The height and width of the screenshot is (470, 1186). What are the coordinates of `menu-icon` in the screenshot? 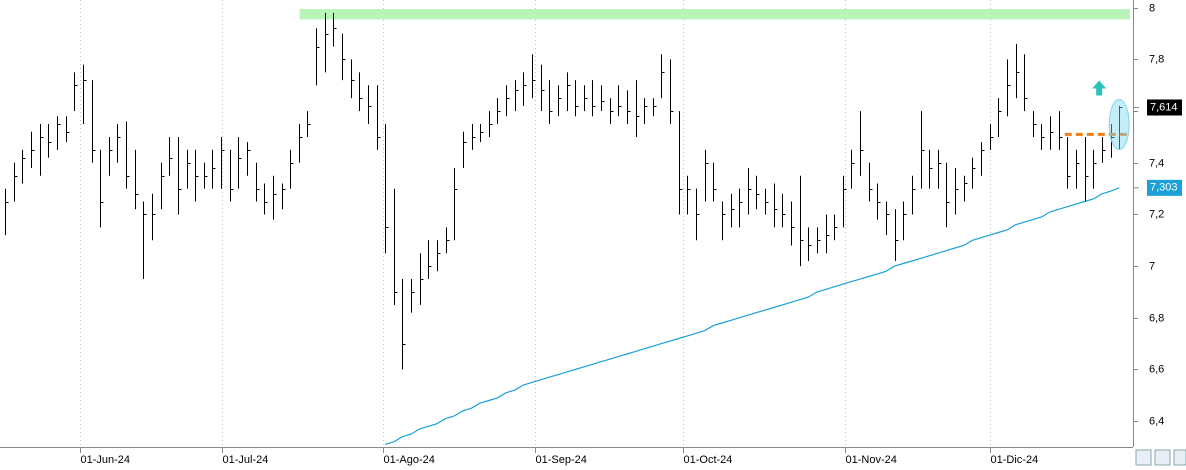 It's located at (1179, 457).